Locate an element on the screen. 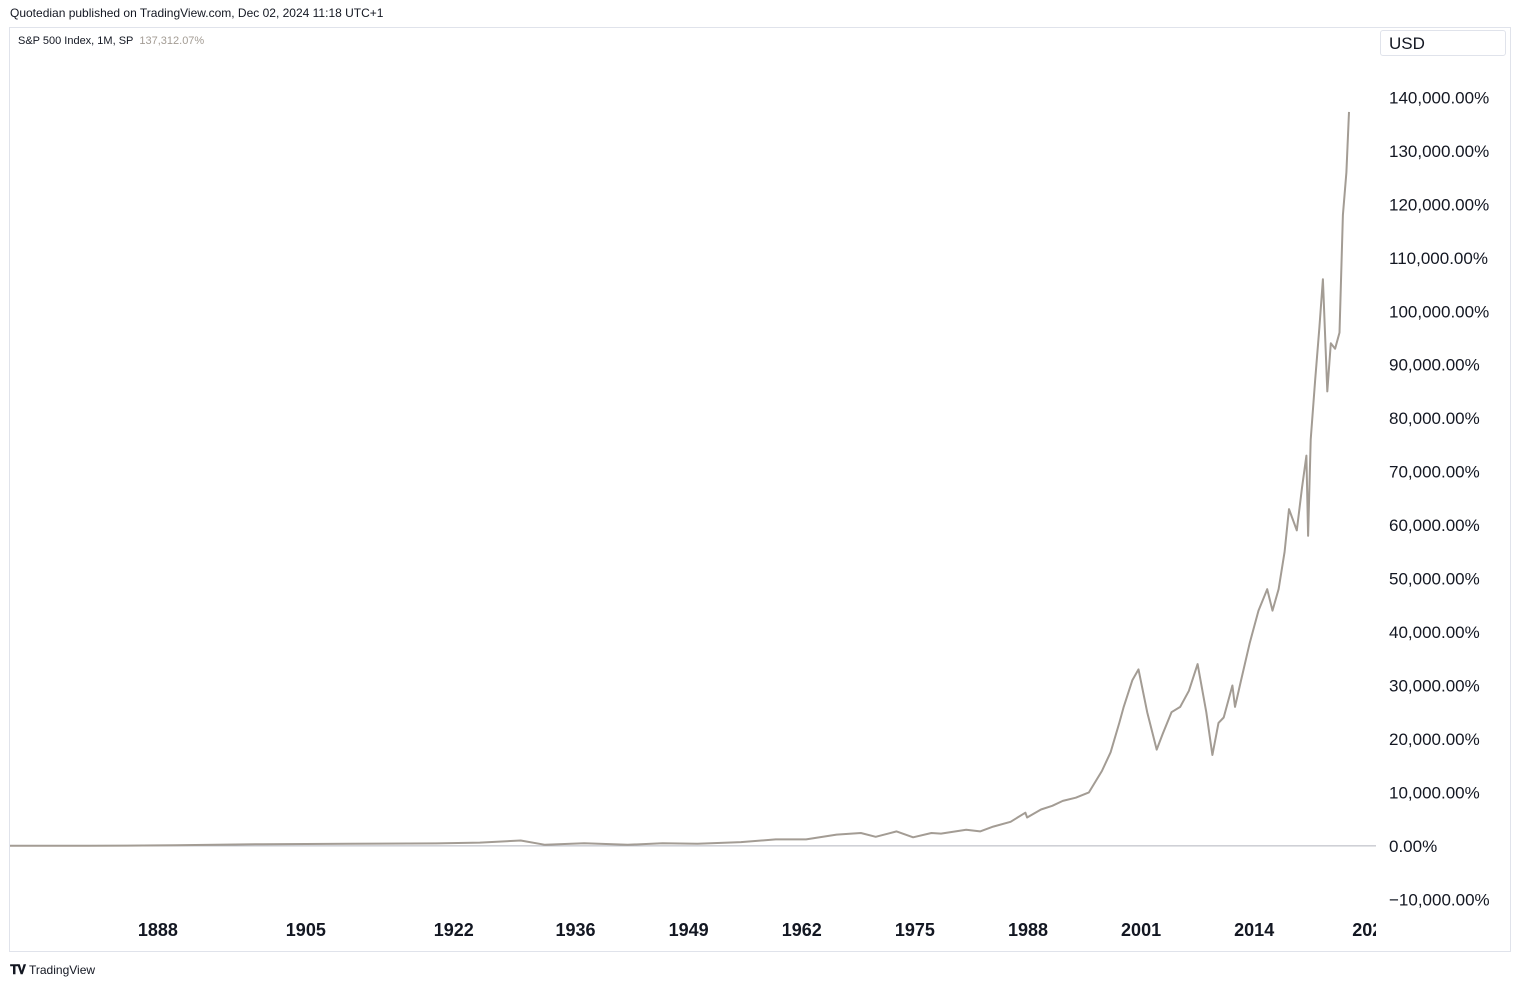 The width and height of the screenshot is (1522, 988). y-tick-label: 20,000.00% is located at coordinates (1434, 739).